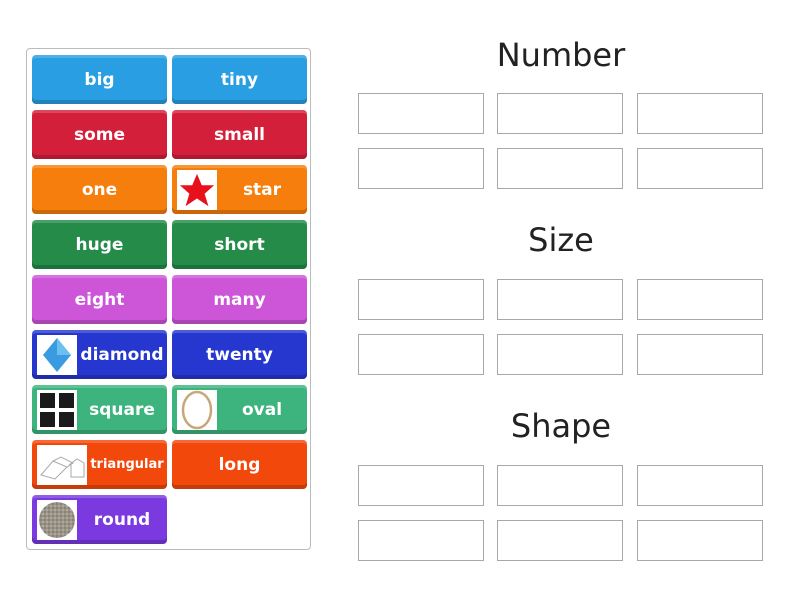  I want to click on word-tile-huge: huge, so click(99, 244).